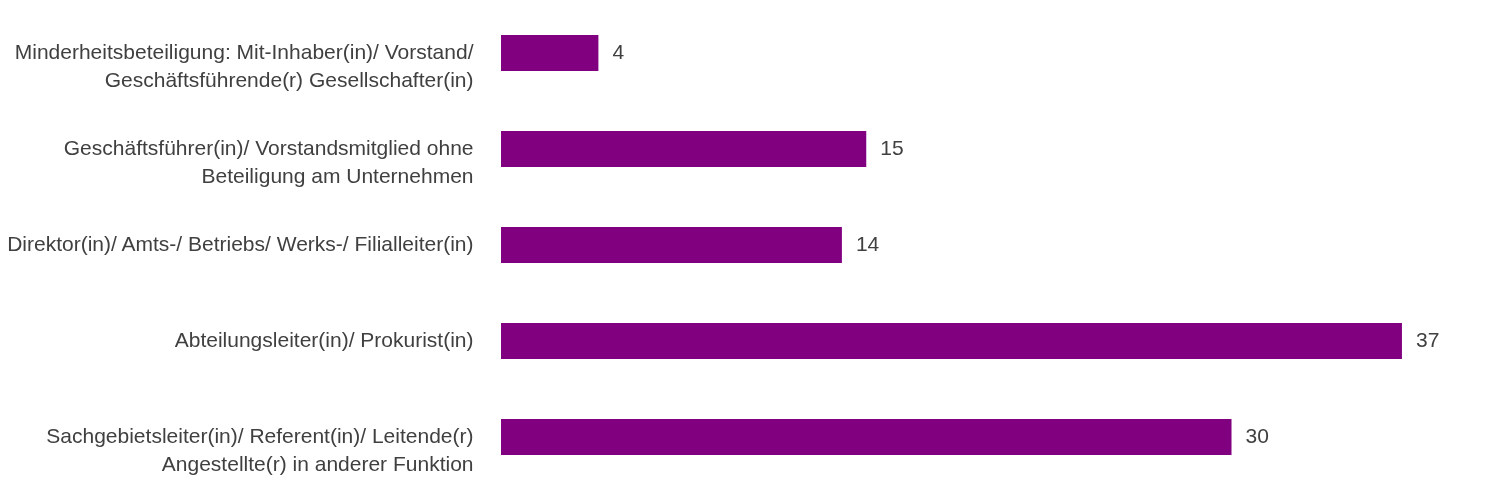  I want to click on data-label: 30, so click(1257, 435).